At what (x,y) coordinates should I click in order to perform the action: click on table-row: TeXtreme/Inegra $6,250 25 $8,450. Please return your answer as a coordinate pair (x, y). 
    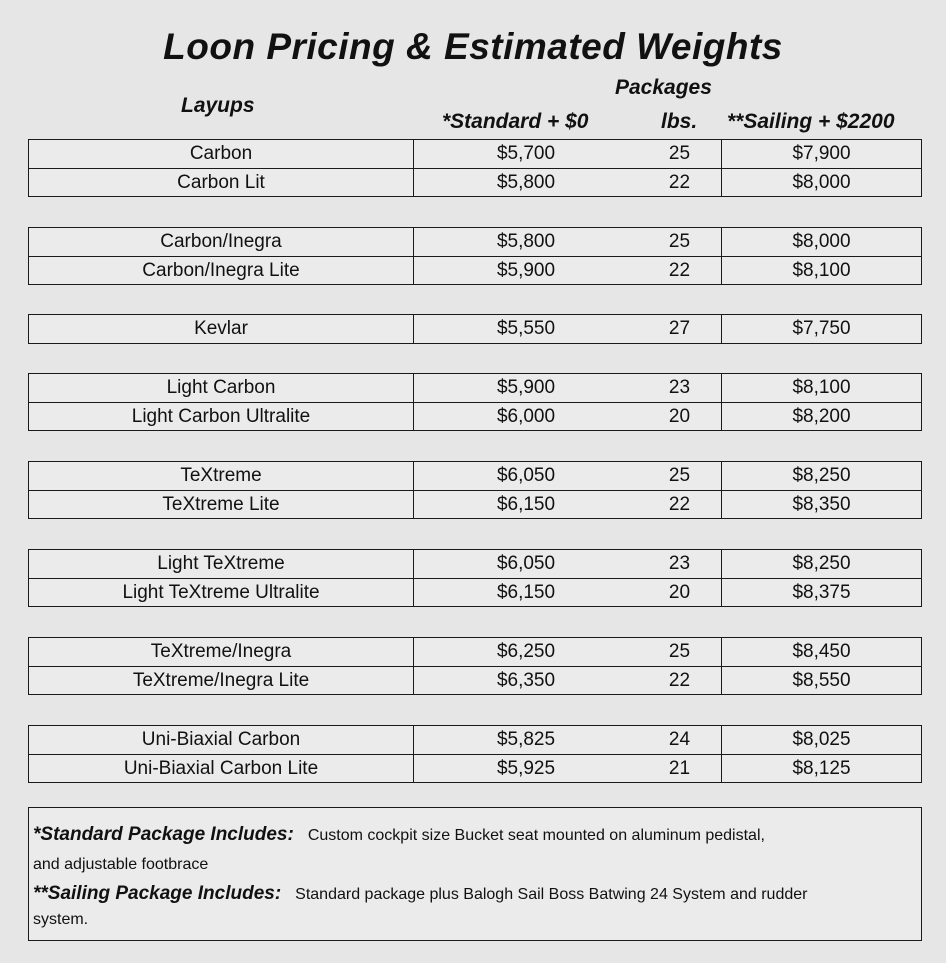
    Looking at the image, I should click on (475, 652).